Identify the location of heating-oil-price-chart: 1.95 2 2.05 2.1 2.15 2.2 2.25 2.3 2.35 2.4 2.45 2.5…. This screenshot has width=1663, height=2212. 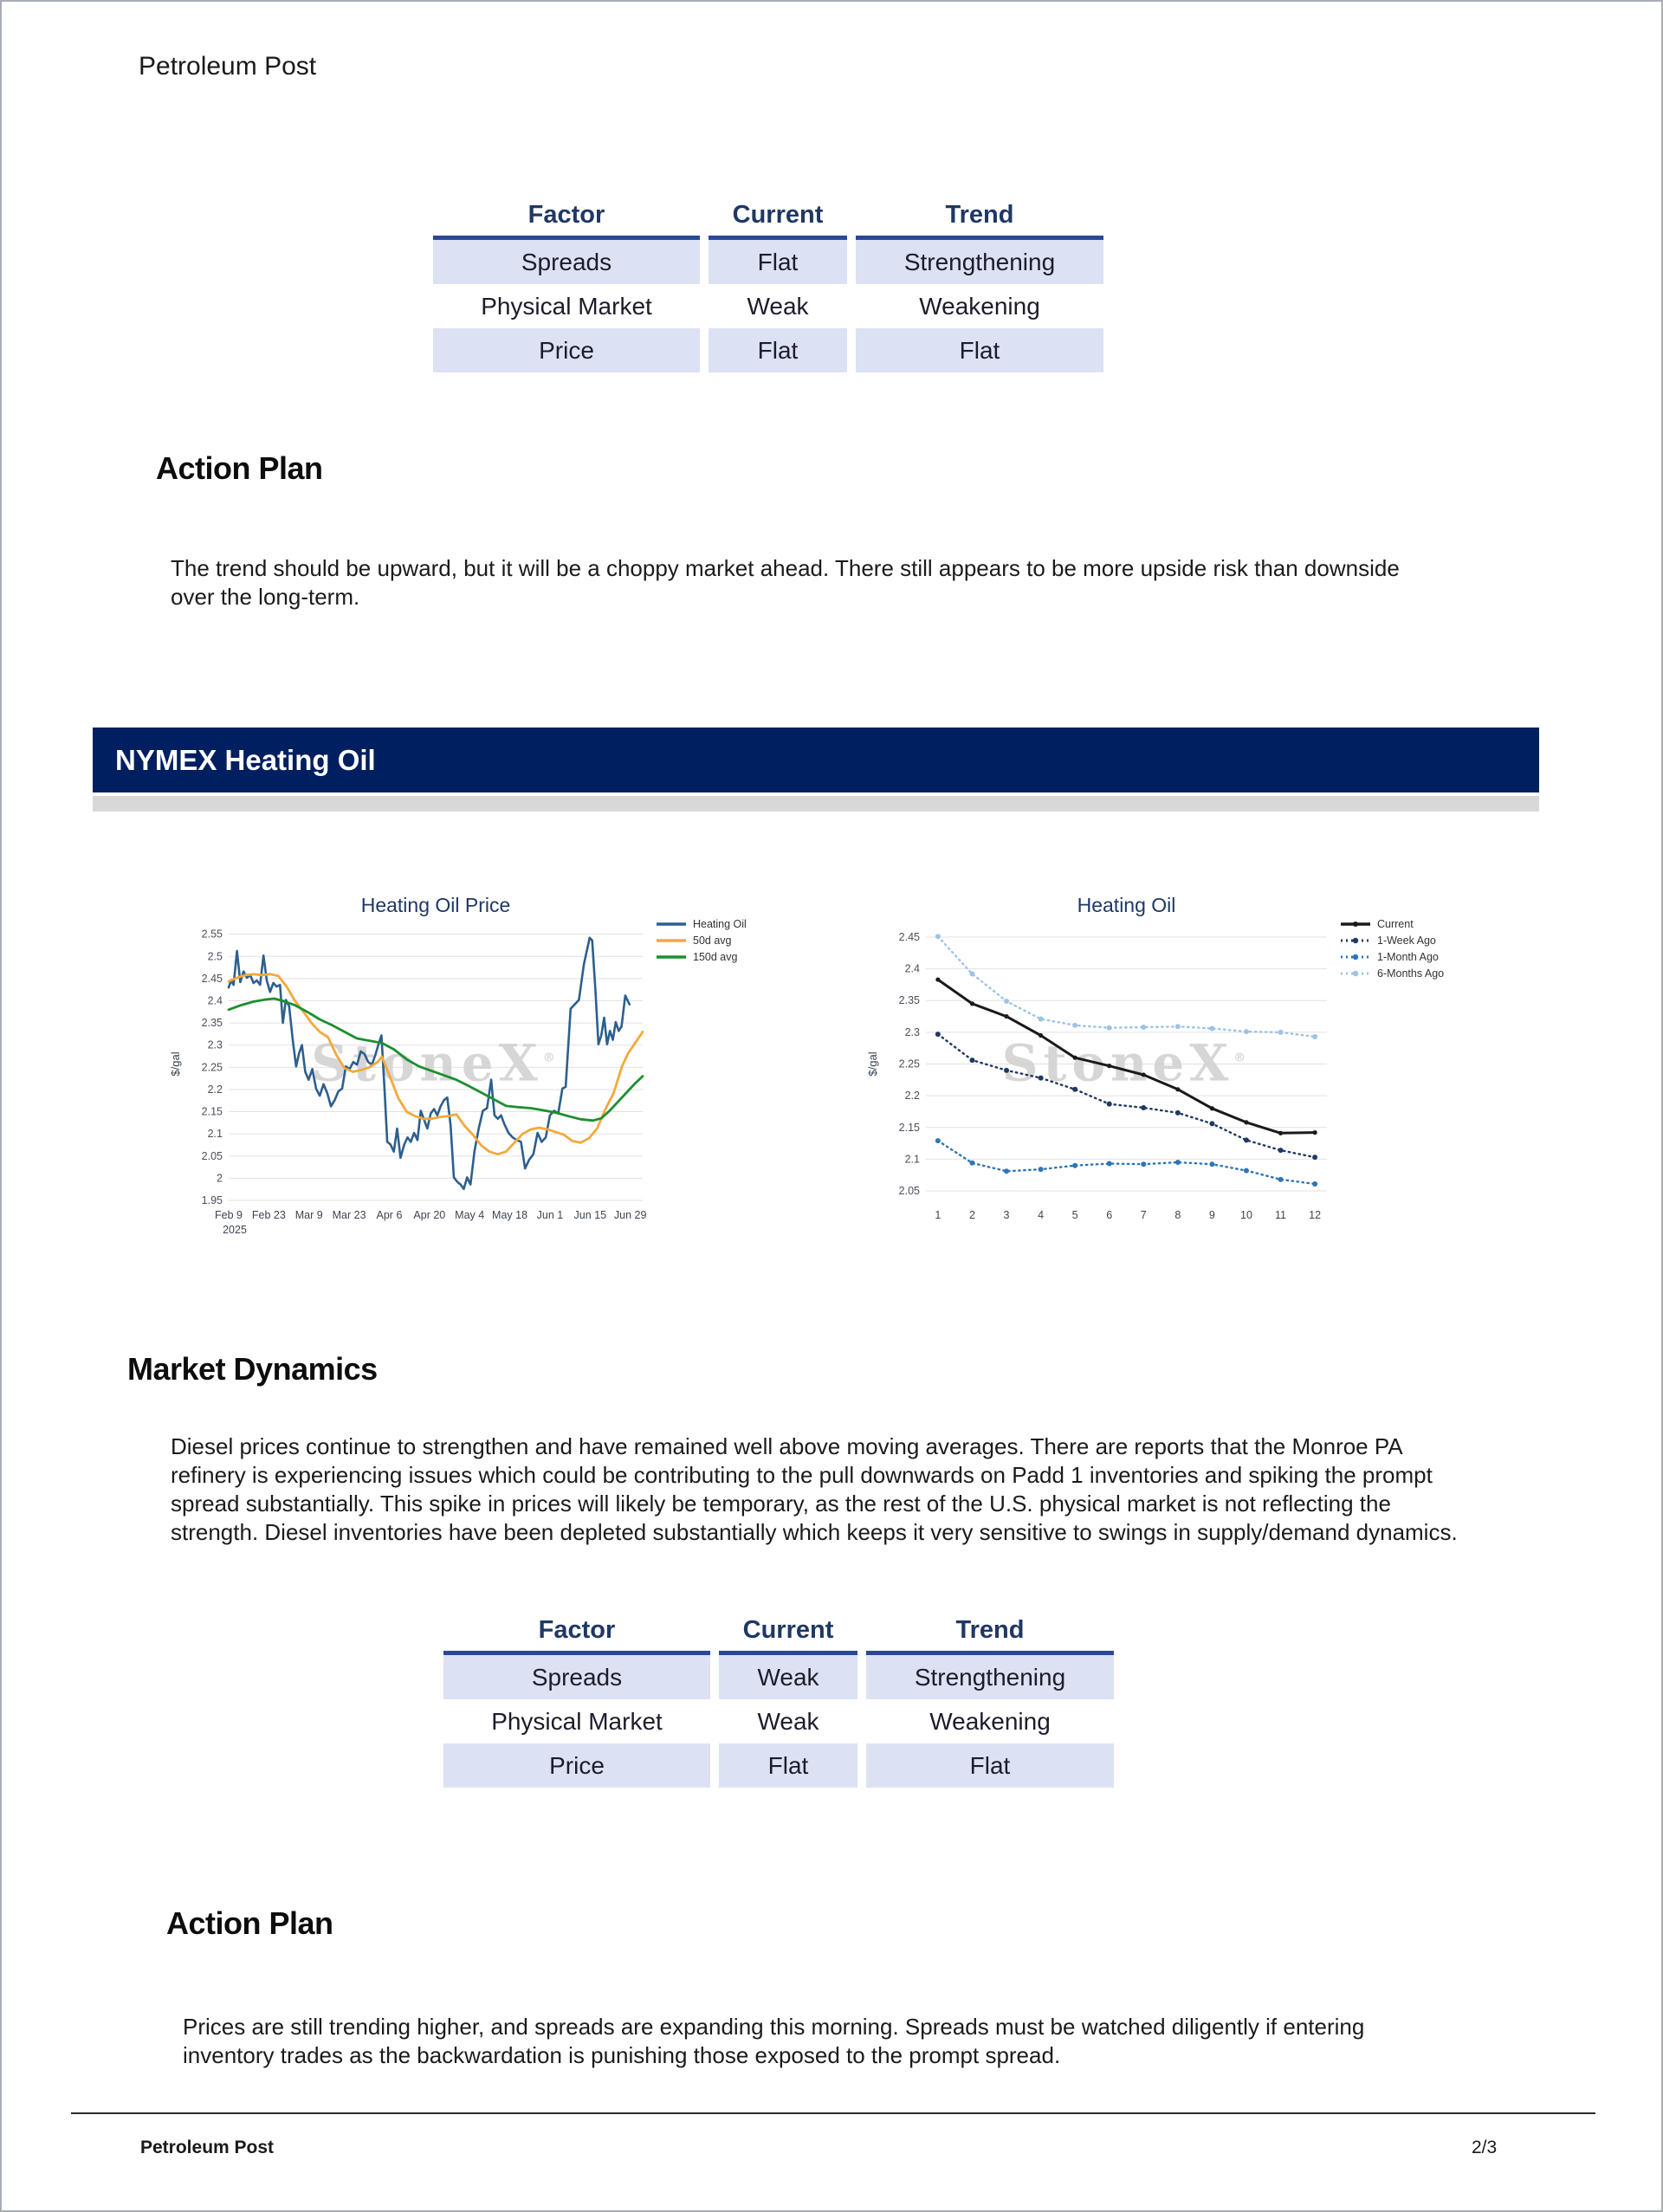
(458, 1065).